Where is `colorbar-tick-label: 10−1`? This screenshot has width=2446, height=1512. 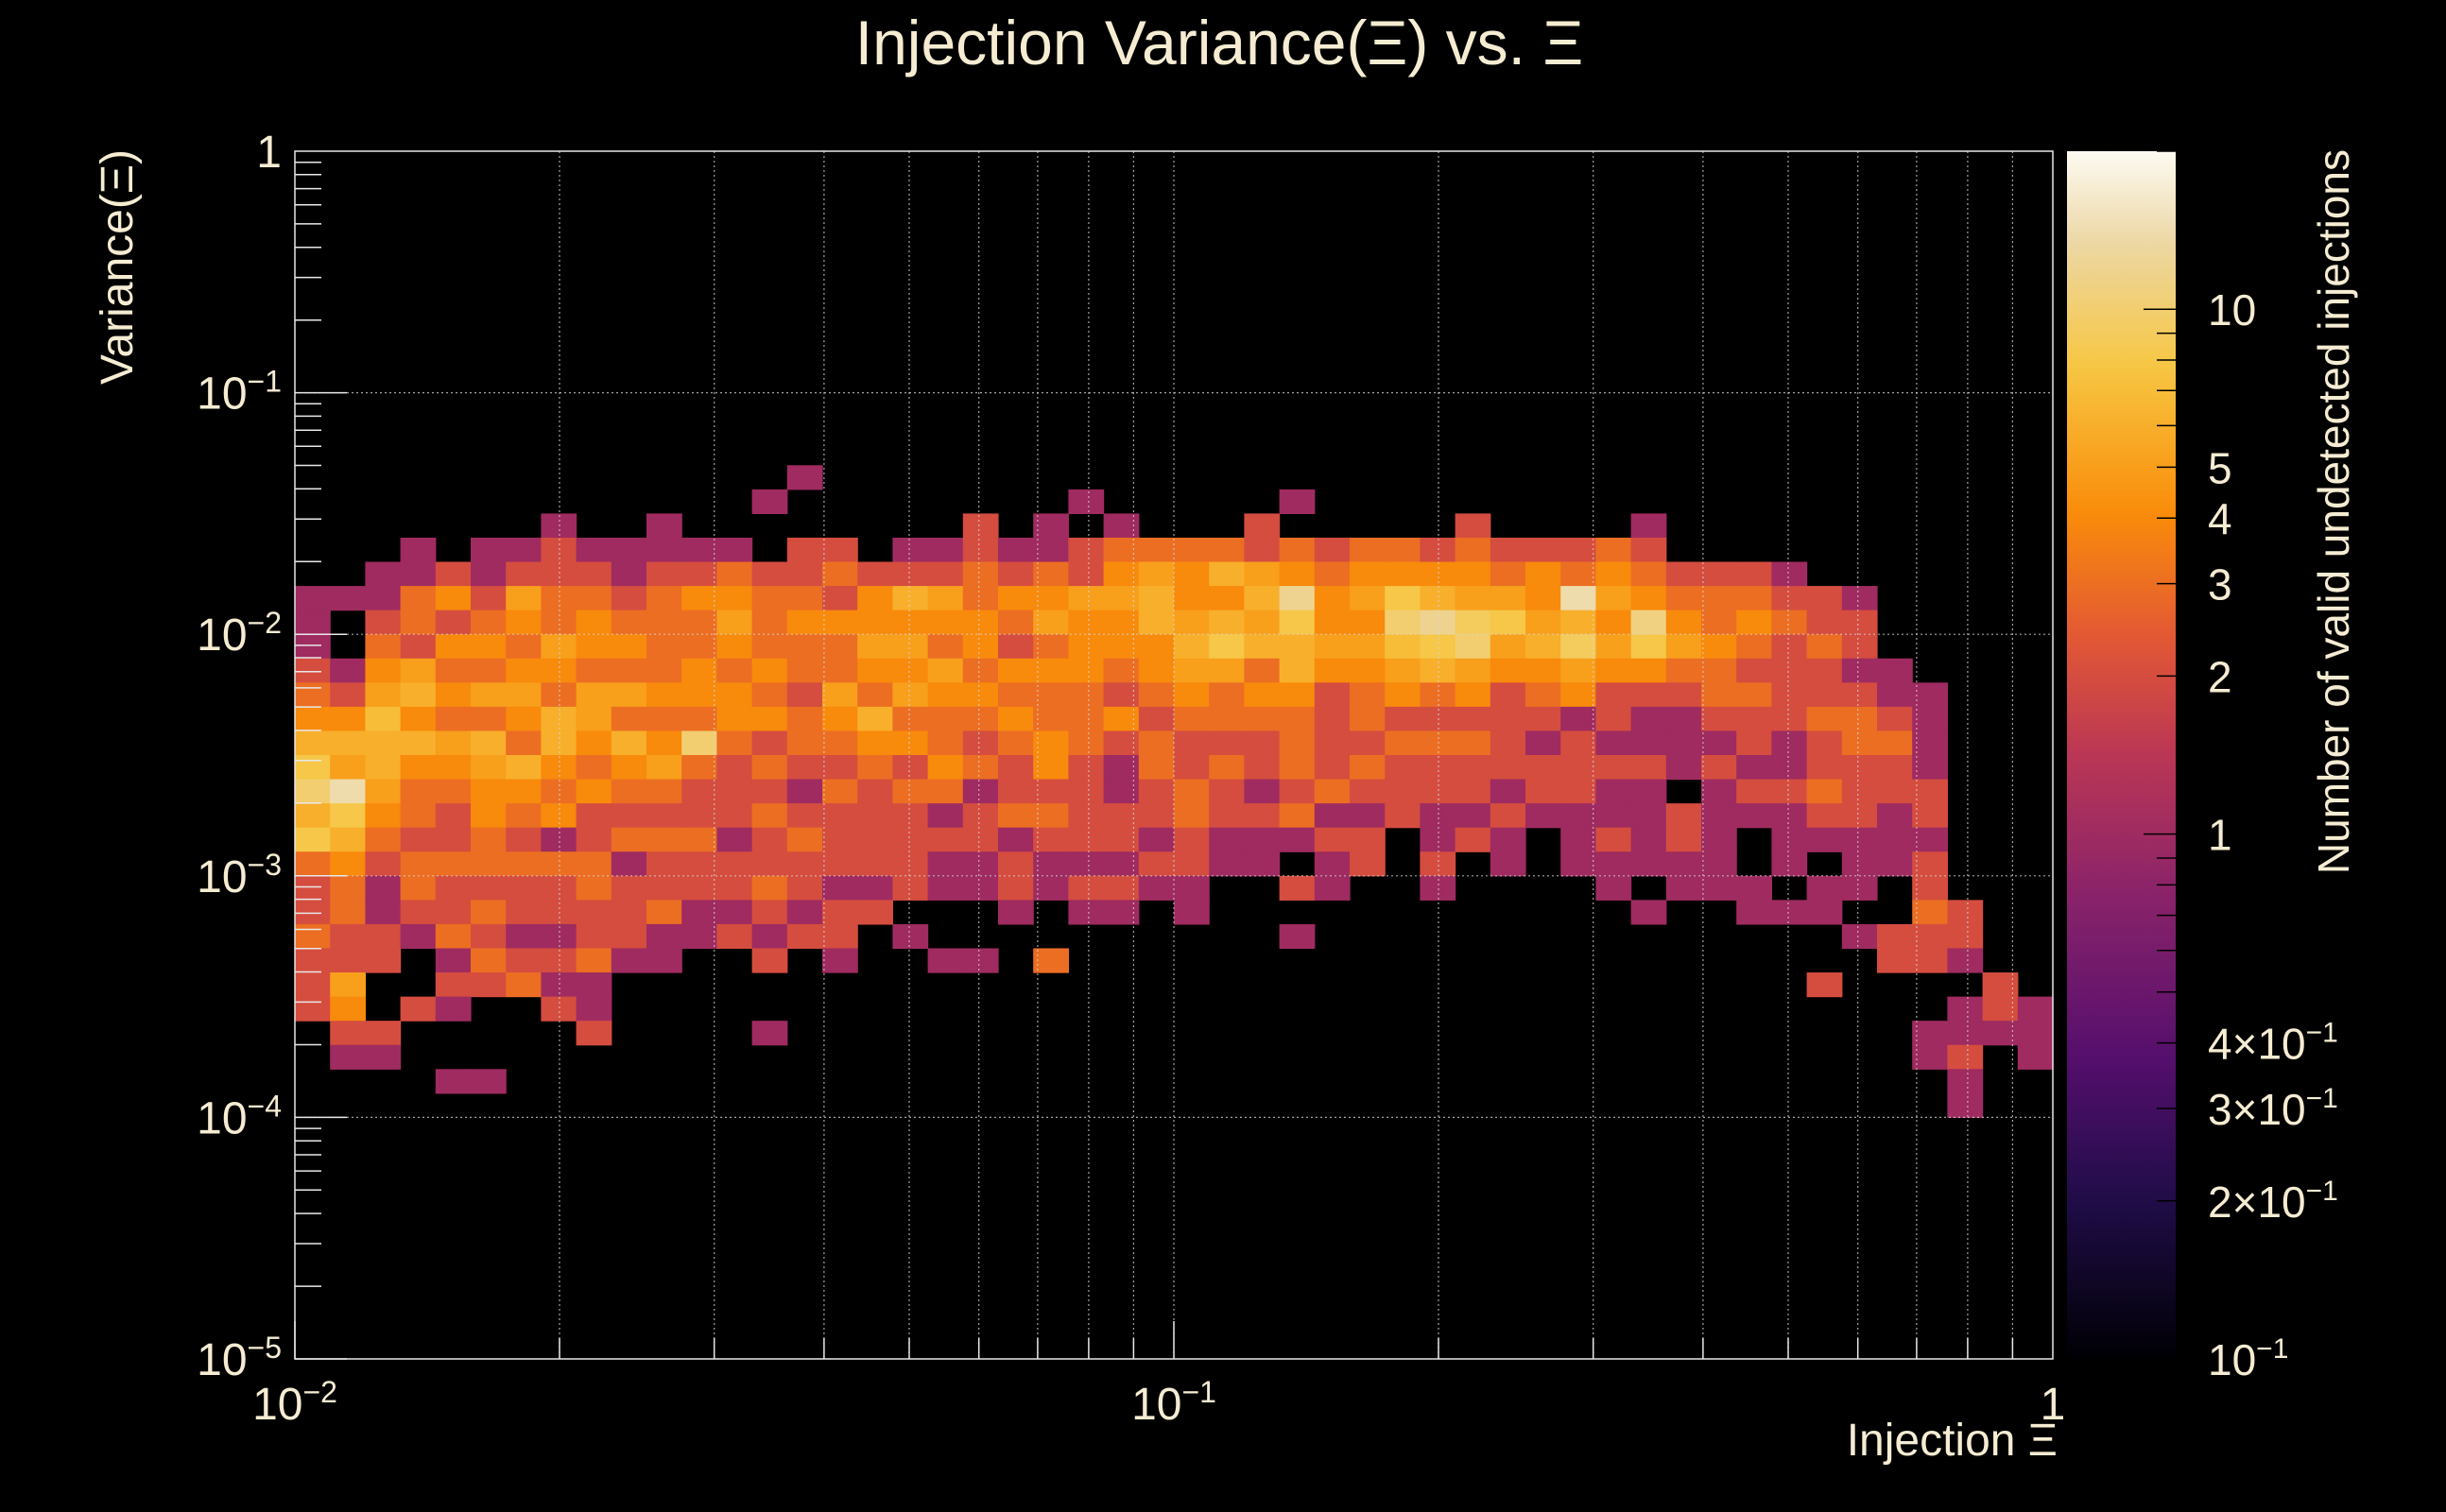 colorbar-tick-label: 10−1 is located at coordinates (2248, 1358).